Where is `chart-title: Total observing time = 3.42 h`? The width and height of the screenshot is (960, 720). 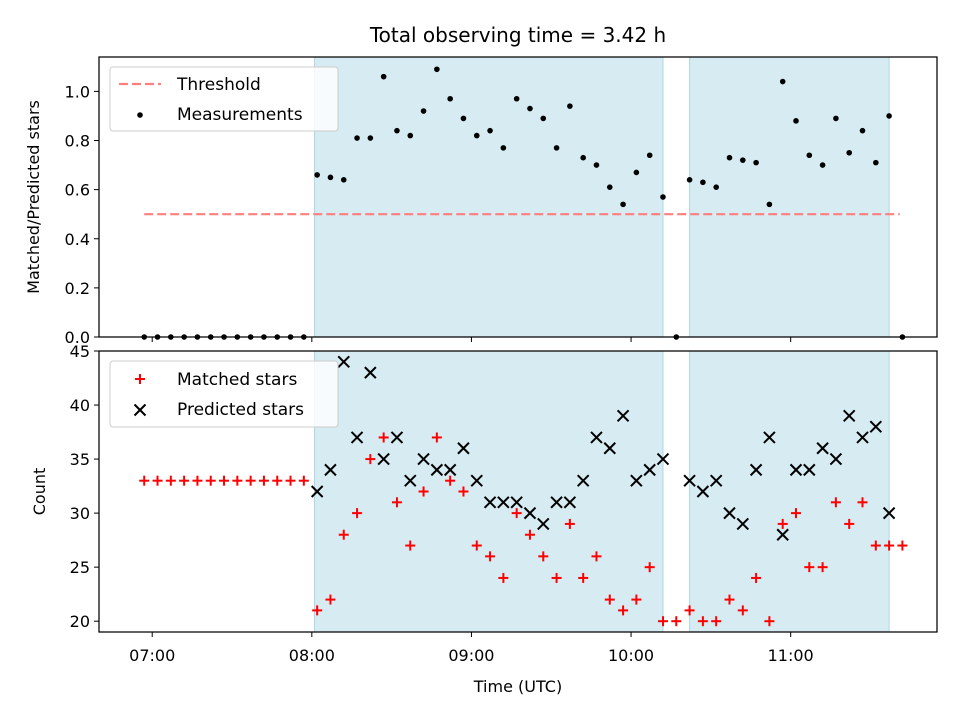 chart-title: Total observing time = 3.42 h is located at coordinates (517, 35).